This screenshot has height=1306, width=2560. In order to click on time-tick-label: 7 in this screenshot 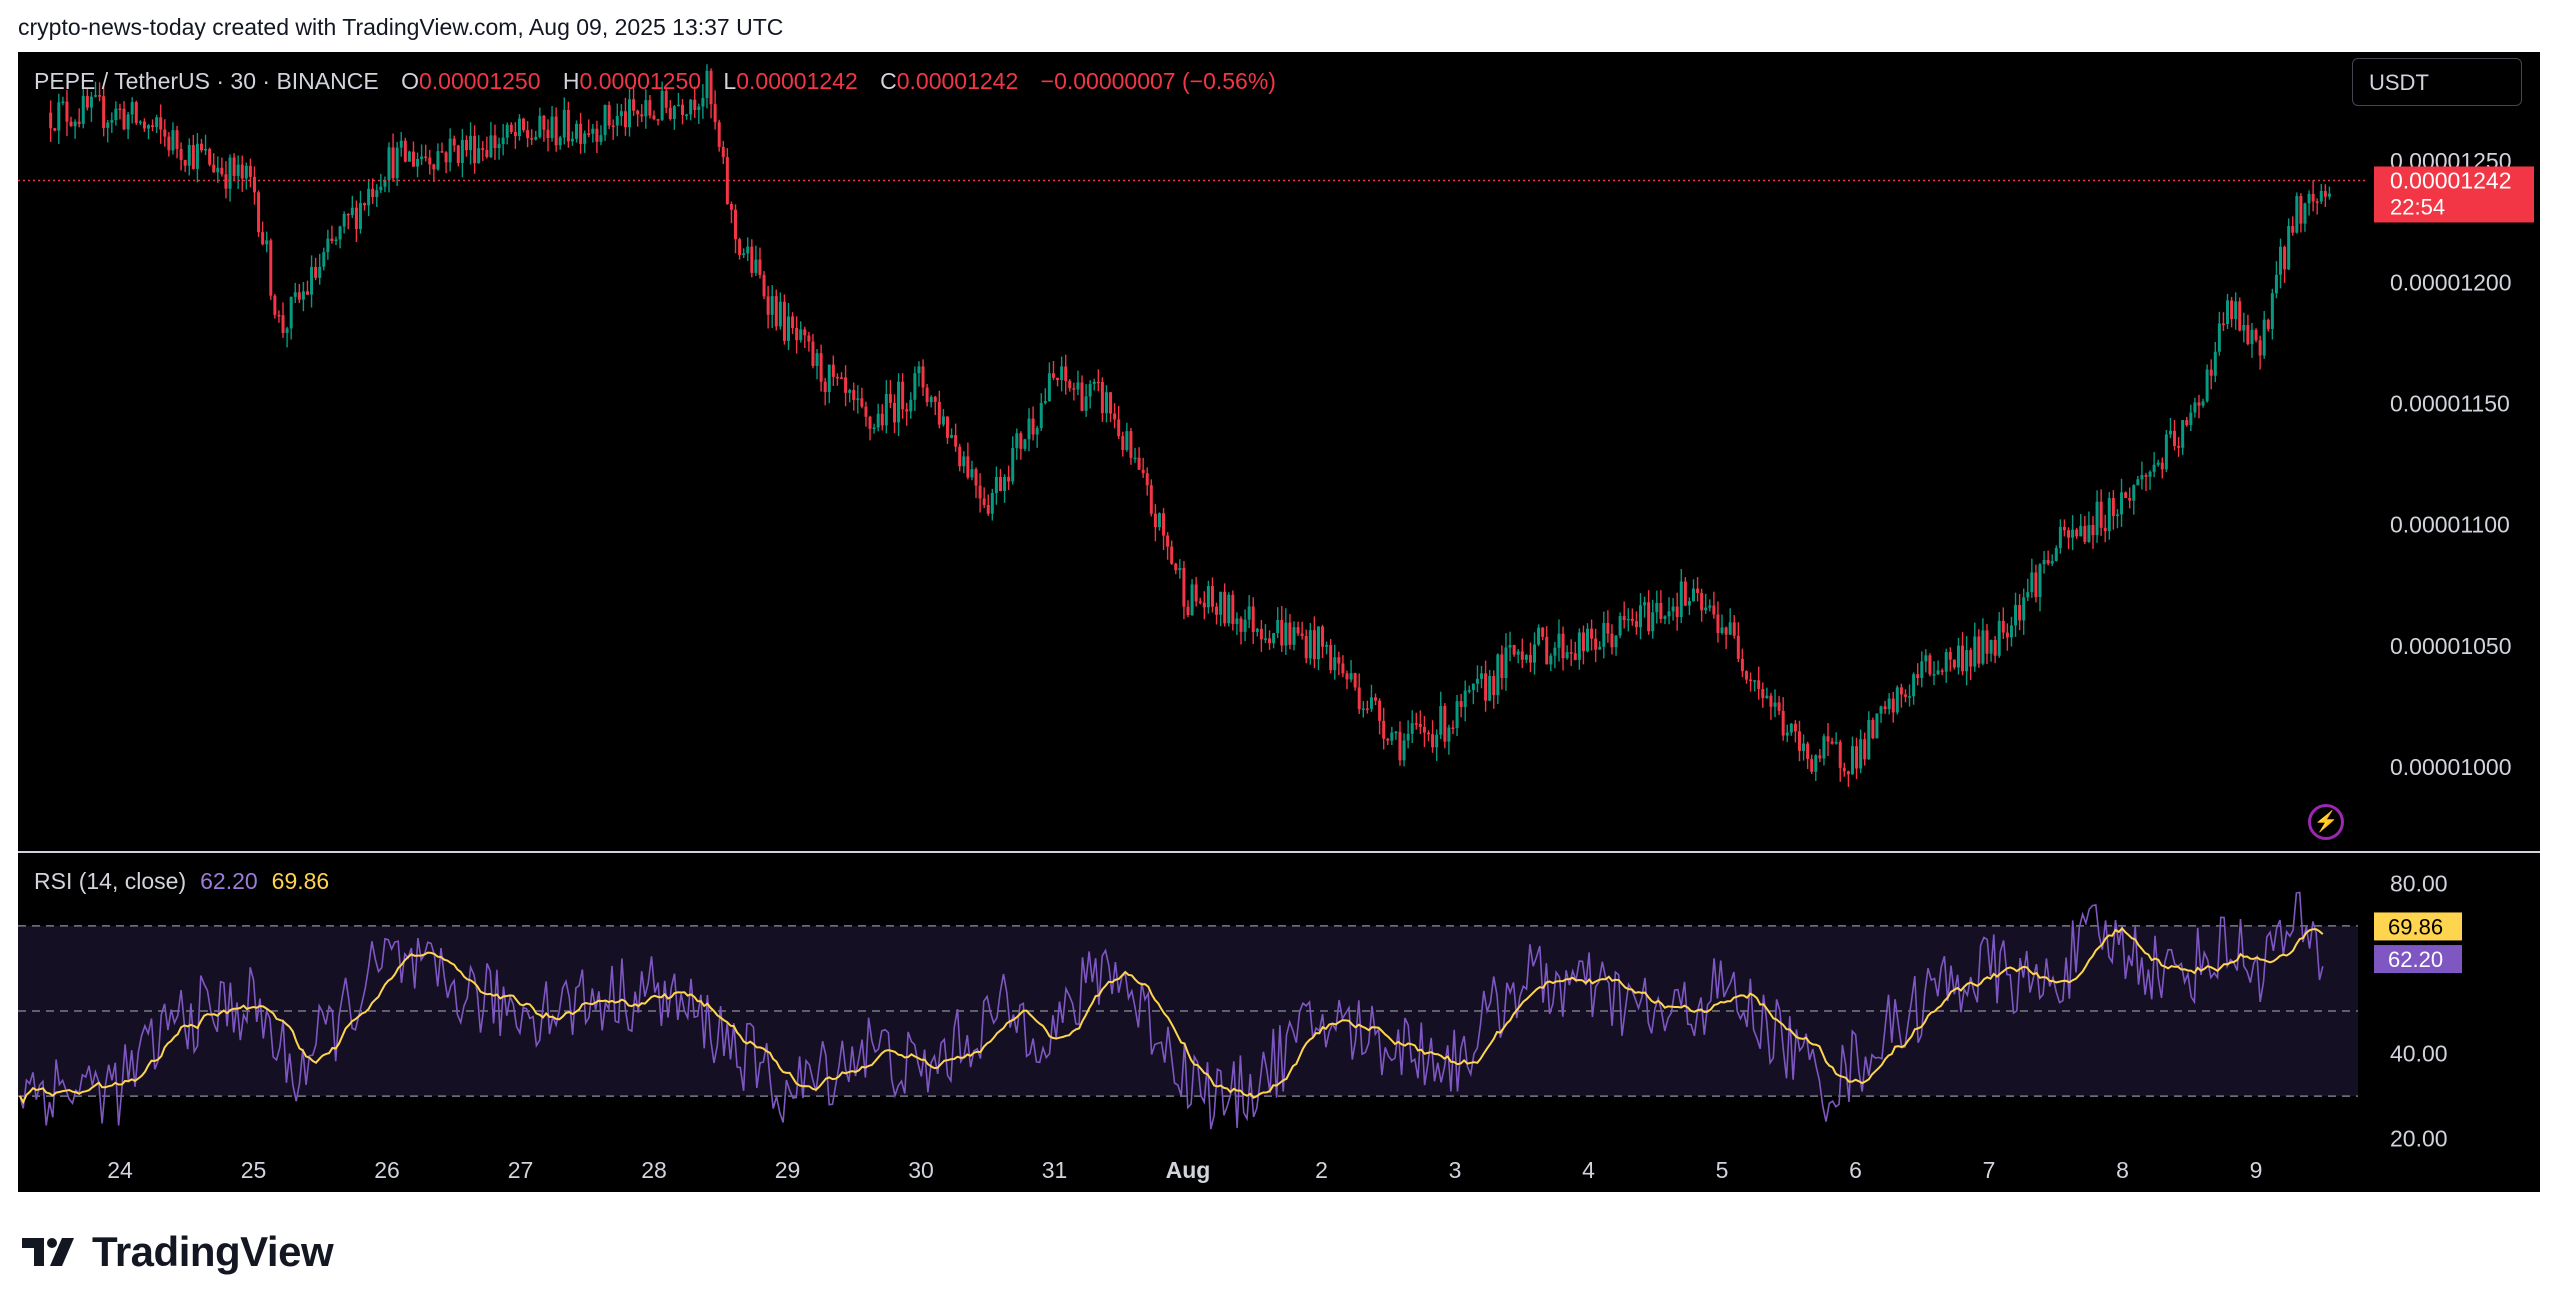, I will do `click(1989, 1170)`.